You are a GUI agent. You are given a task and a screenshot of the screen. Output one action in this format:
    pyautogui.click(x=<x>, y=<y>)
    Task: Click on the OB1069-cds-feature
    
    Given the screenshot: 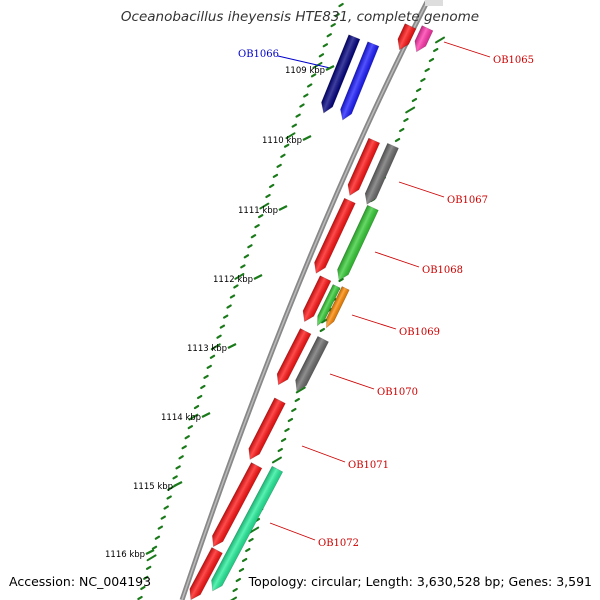 What is the action you would take?
    pyautogui.click(x=317, y=299)
    